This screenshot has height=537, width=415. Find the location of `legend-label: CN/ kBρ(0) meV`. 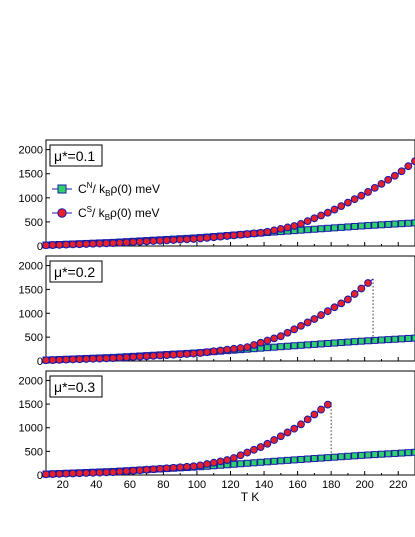

legend-label: CN/ kBρ(0) meV is located at coordinates (119, 189).